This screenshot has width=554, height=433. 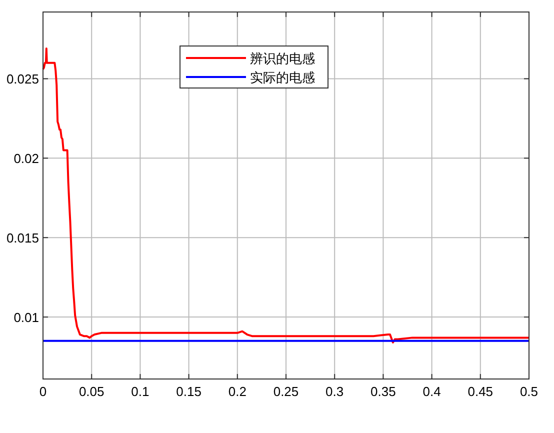 I want to click on x-tick-label: 0.45, so click(x=481, y=391).